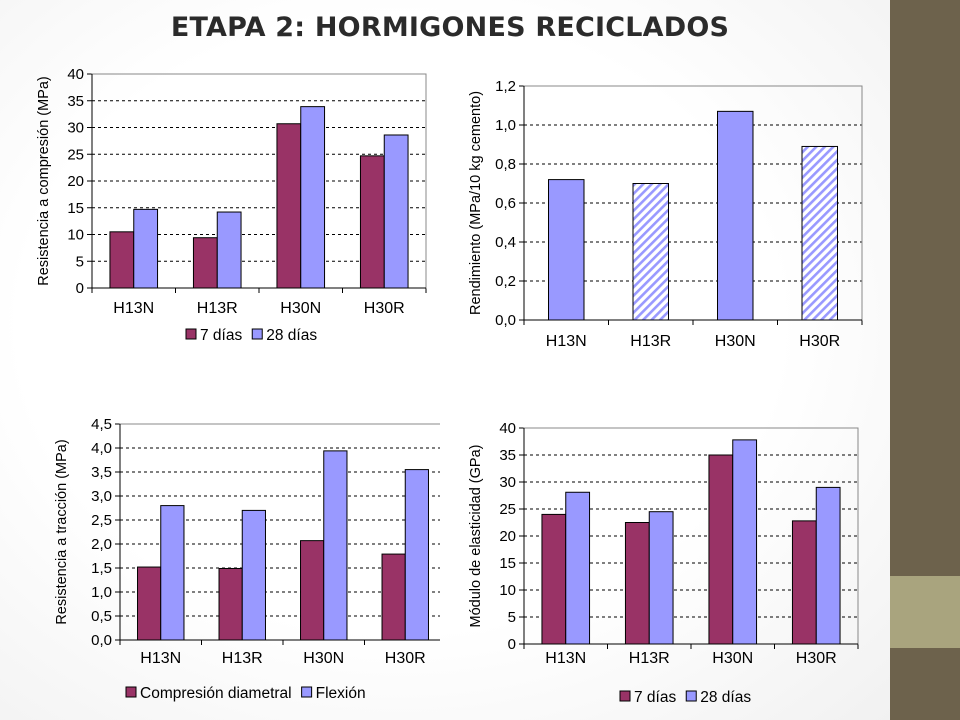 Image resolution: width=960 pixels, height=720 pixels. Describe the element at coordinates (925, 612) in the screenshot. I see `side-band-accent` at that location.